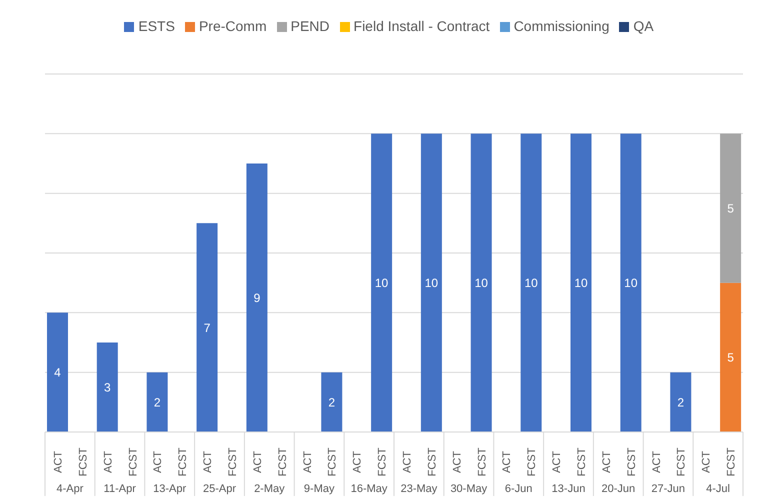 The image size is (763, 504). What do you see at coordinates (619, 489) in the screenshot?
I see `text: 20-Jun` at bounding box center [619, 489].